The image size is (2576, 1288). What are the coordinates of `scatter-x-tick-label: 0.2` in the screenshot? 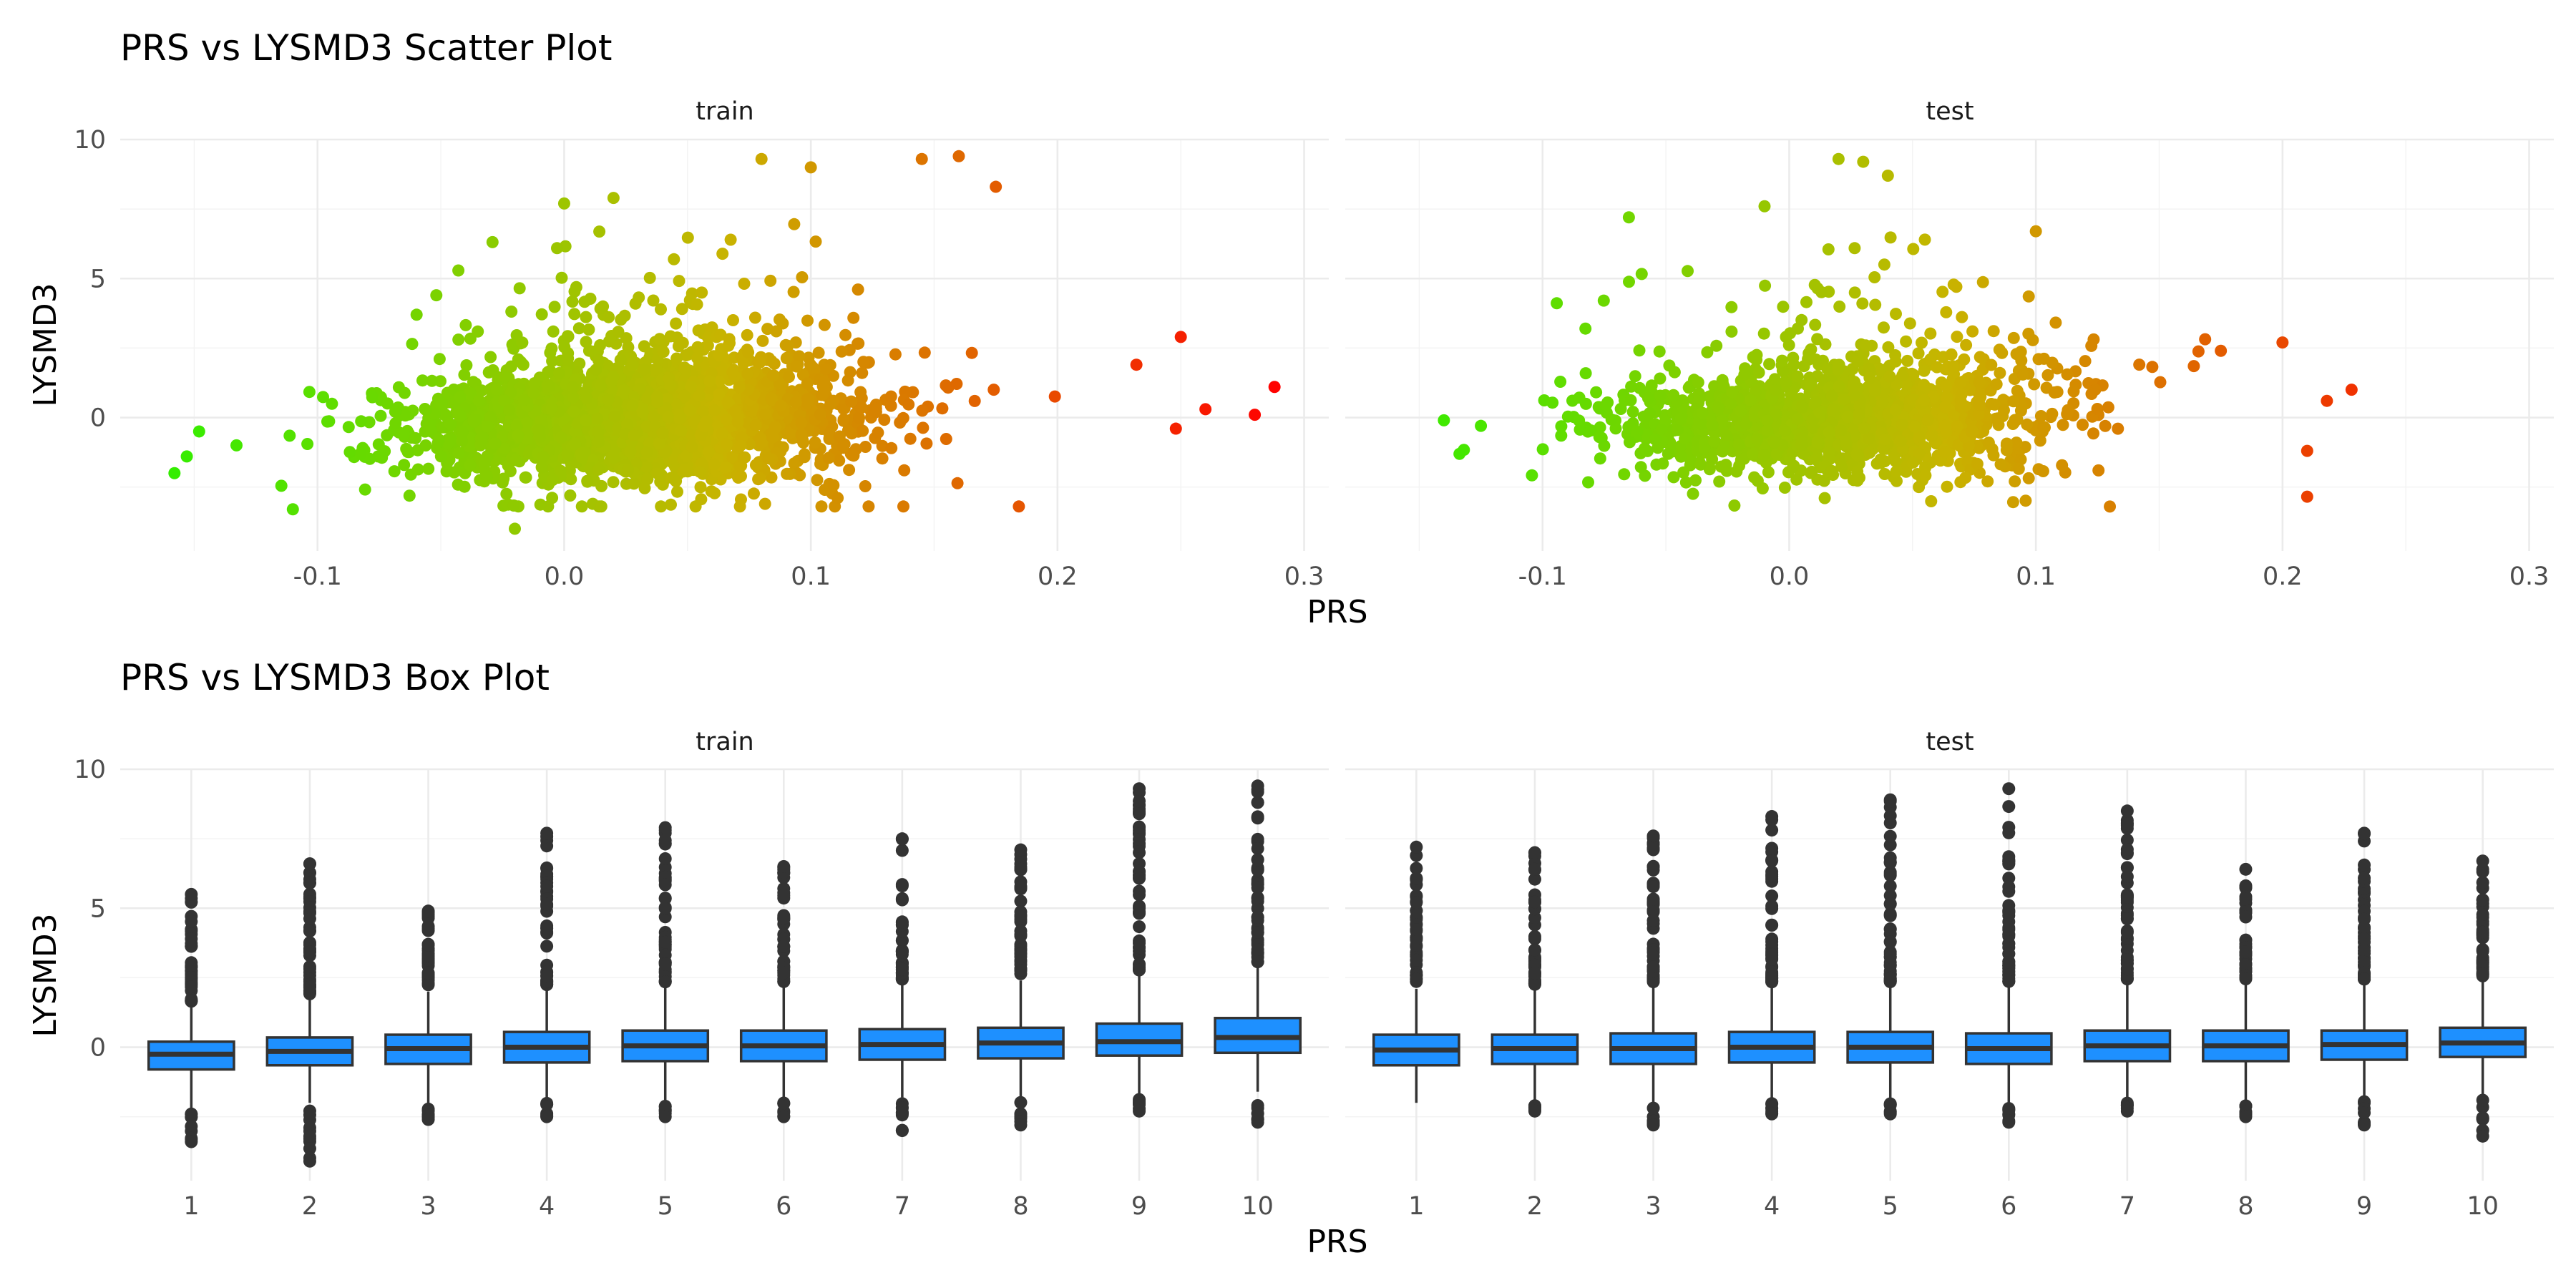 It's located at (2283, 576).